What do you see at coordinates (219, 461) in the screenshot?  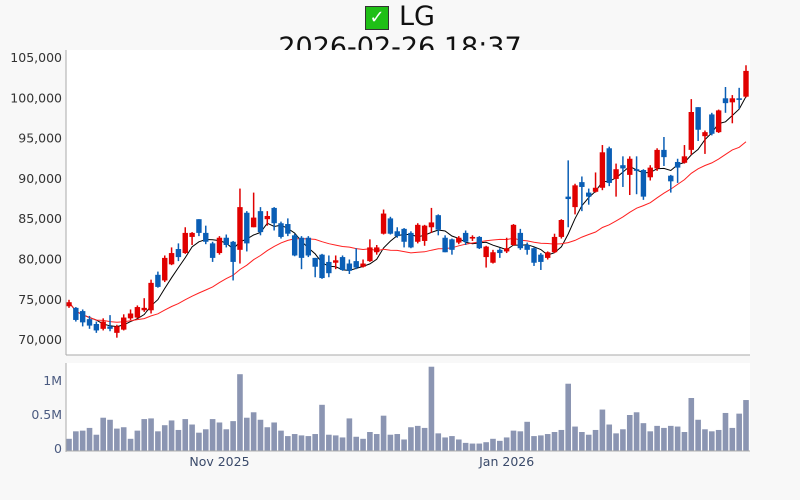 I see `date-tick-label: Nov 2025` at bounding box center [219, 461].